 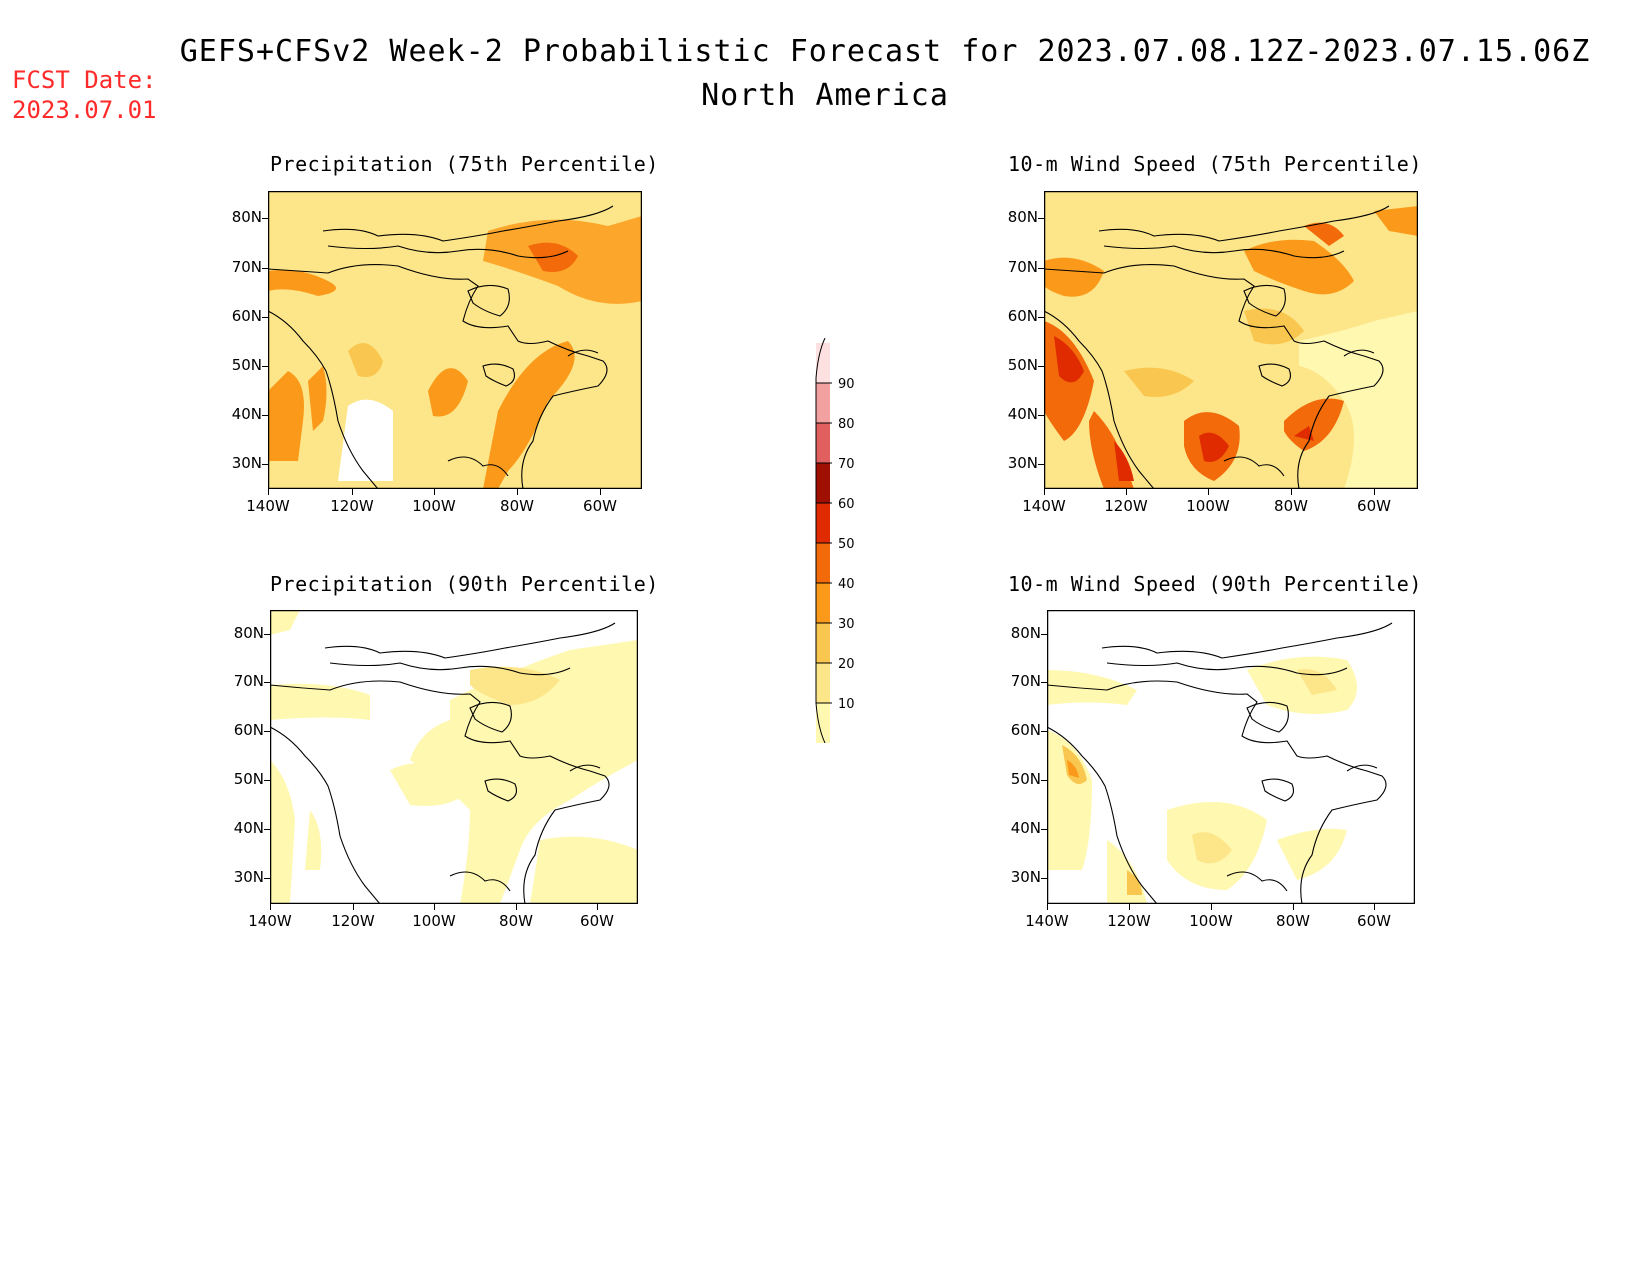 I want to click on panel-title-precip-90: Precipitation (90th Percentile), so click(x=464, y=584).